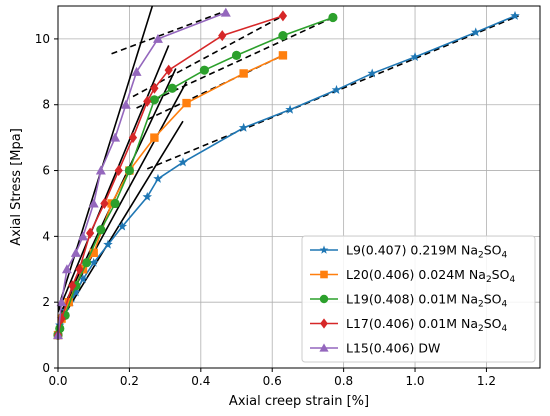 The image size is (550, 416). I want to click on y-axis-label: Axial Stress [Mpa], so click(16, 187).